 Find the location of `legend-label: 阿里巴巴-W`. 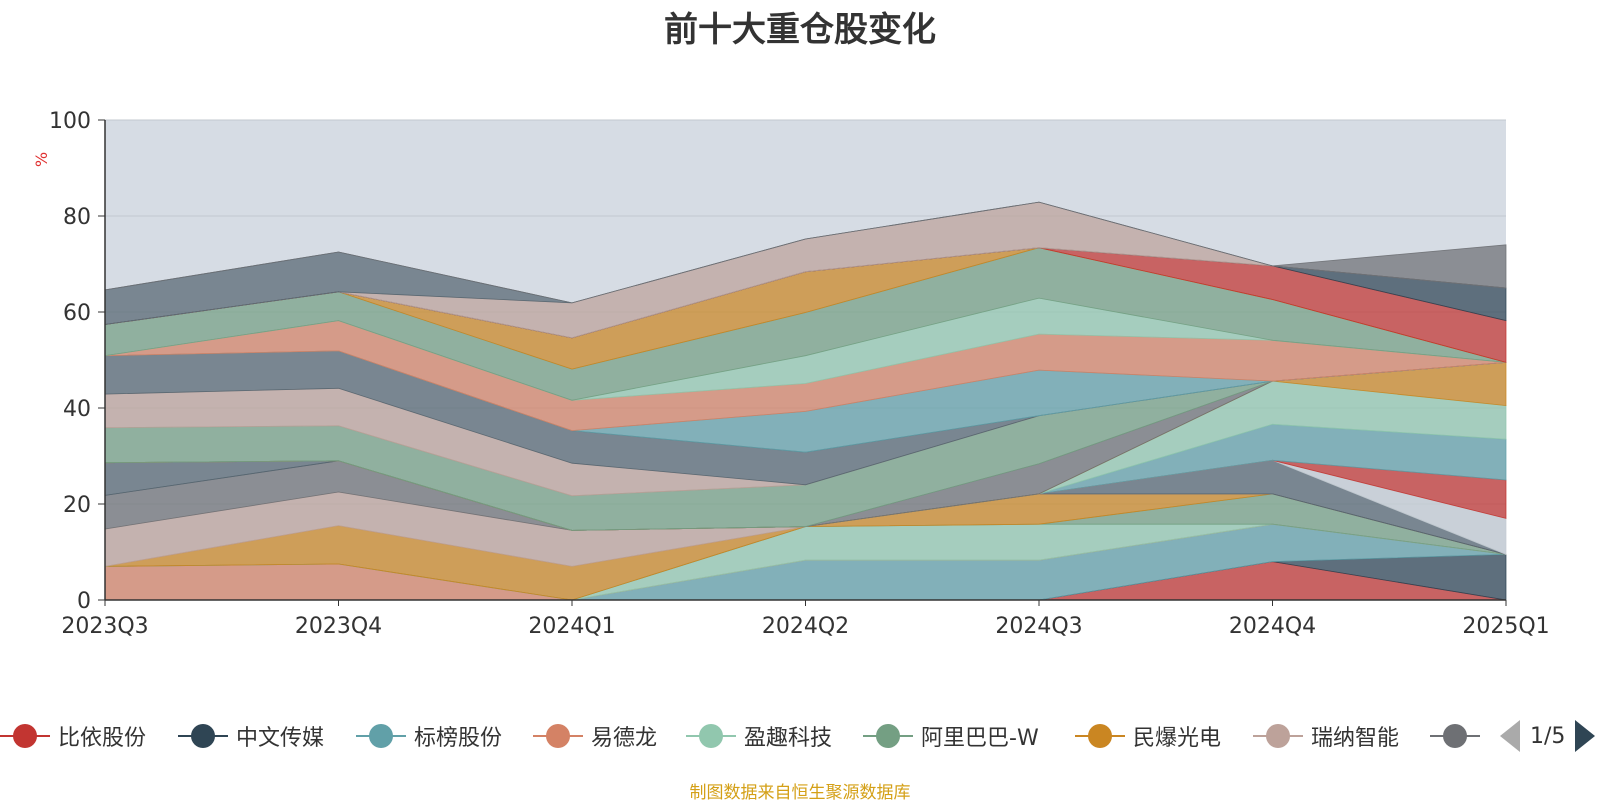

legend-label: 阿里巴巴-W is located at coordinates (980, 738).